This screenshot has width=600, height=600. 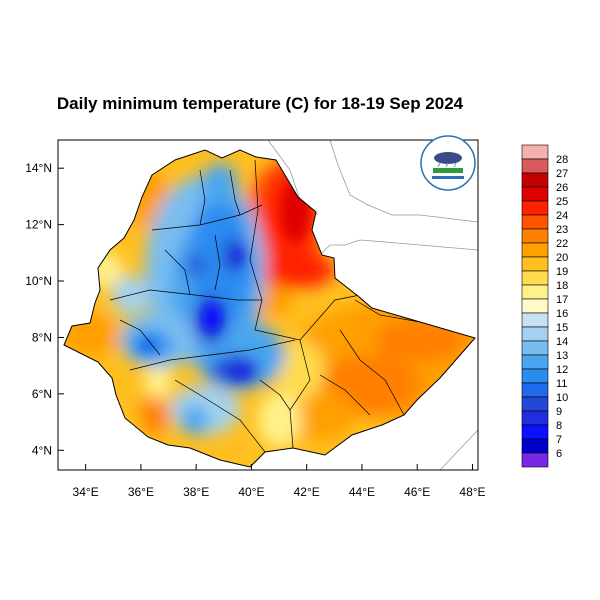 What do you see at coordinates (42, 337) in the screenshot?
I see `y-tick-label: 8°N` at bounding box center [42, 337].